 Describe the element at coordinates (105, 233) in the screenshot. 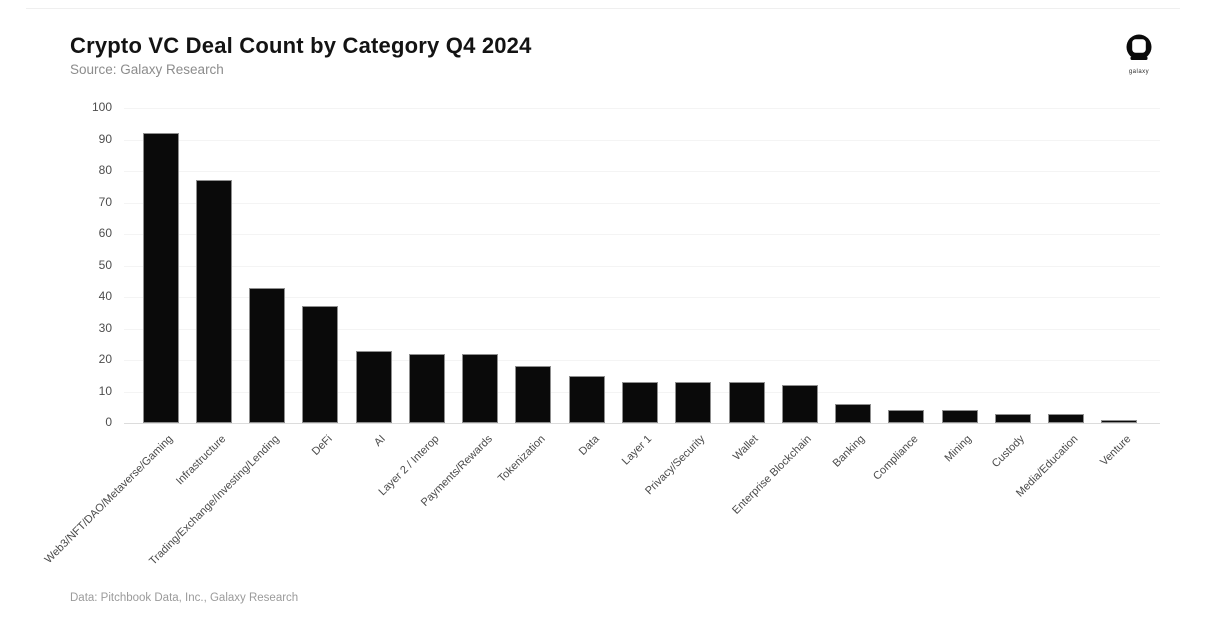

I see `y-axis-tick-label: 60` at that location.